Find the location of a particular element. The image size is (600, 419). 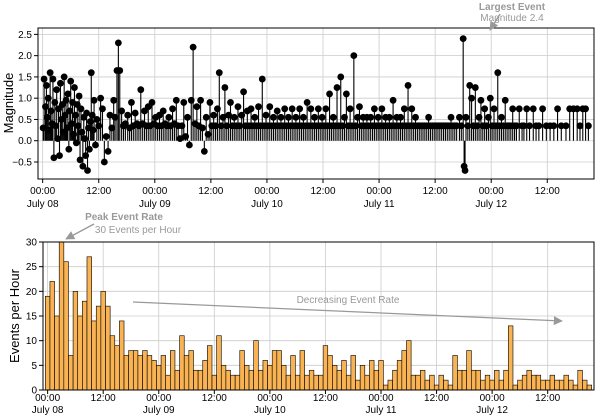

magnitude-y-axis-label: Magnitude is located at coordinates (8, 103).